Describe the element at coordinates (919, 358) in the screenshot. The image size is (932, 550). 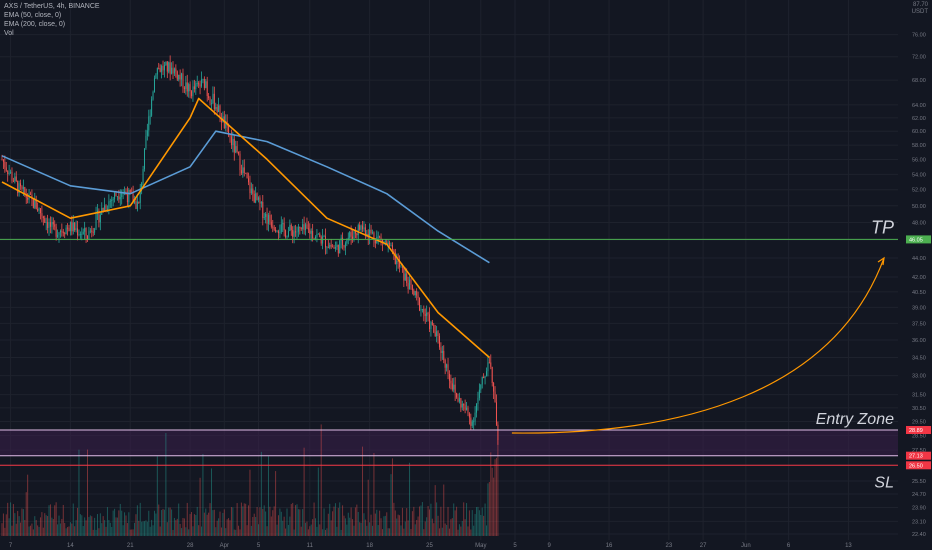
I see `y-tick-label: 34.50` at that location.